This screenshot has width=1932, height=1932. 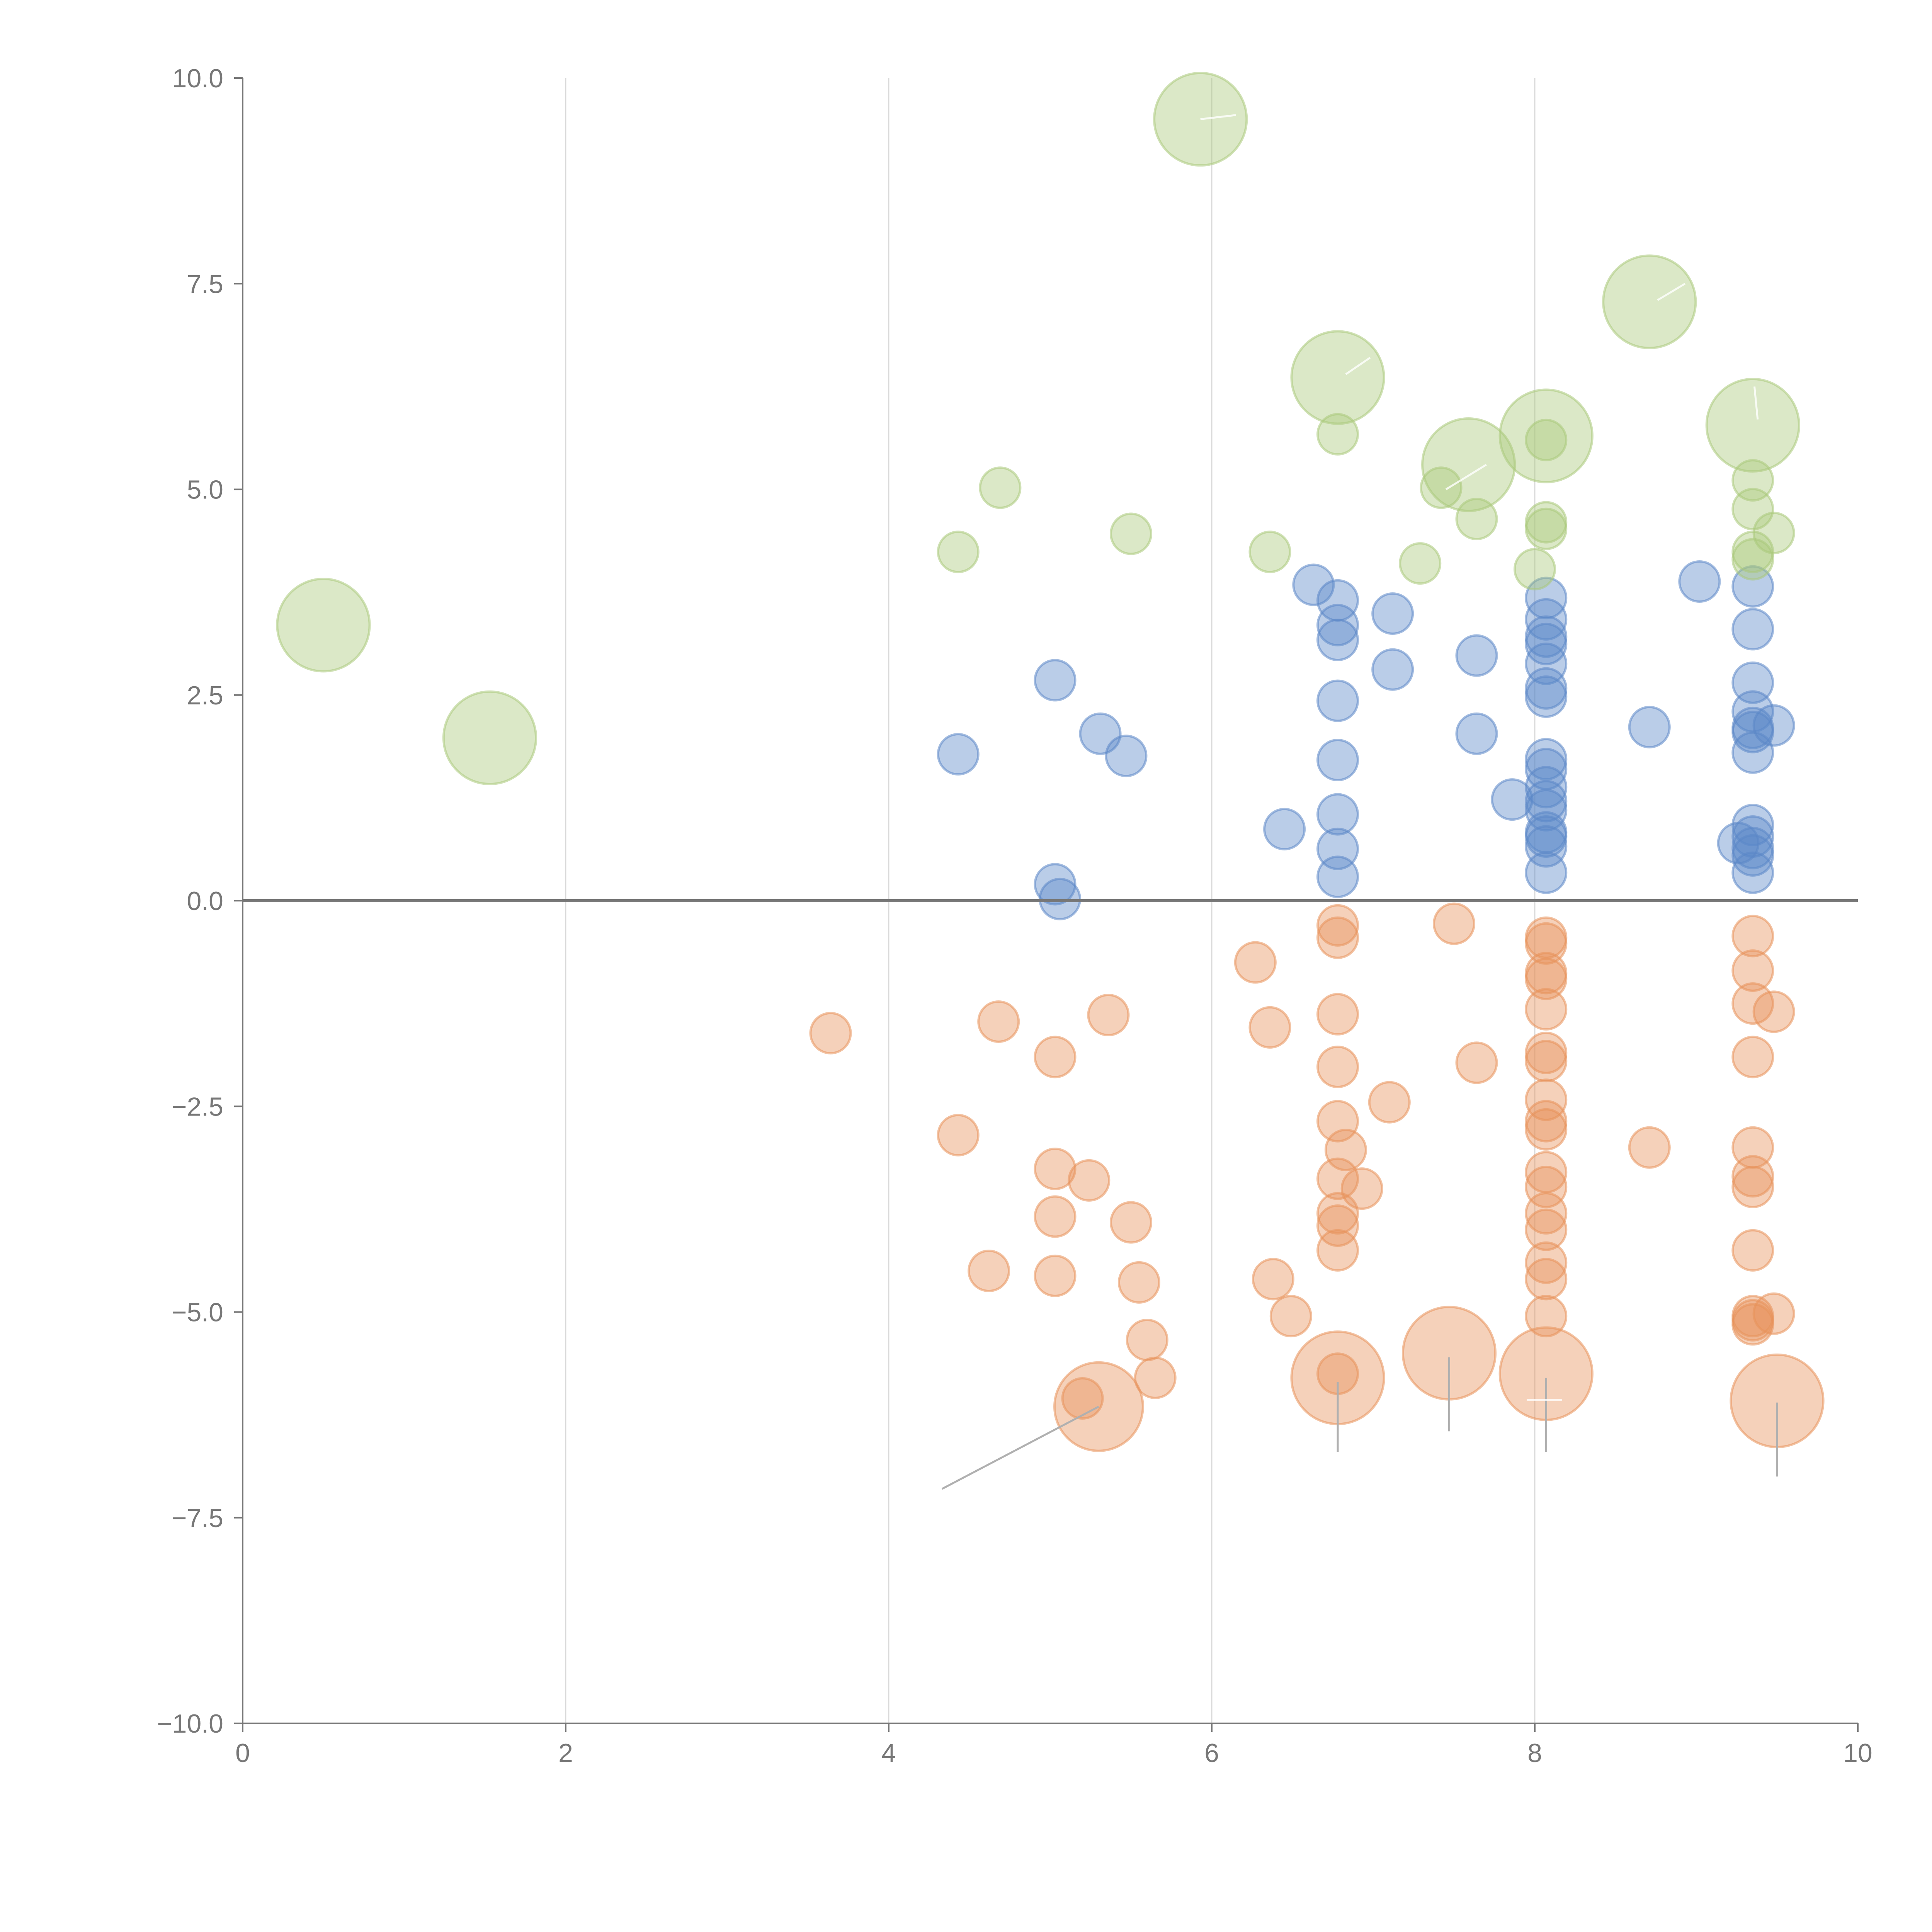 I want to click on series-positive, so click(x=1366, y=740).